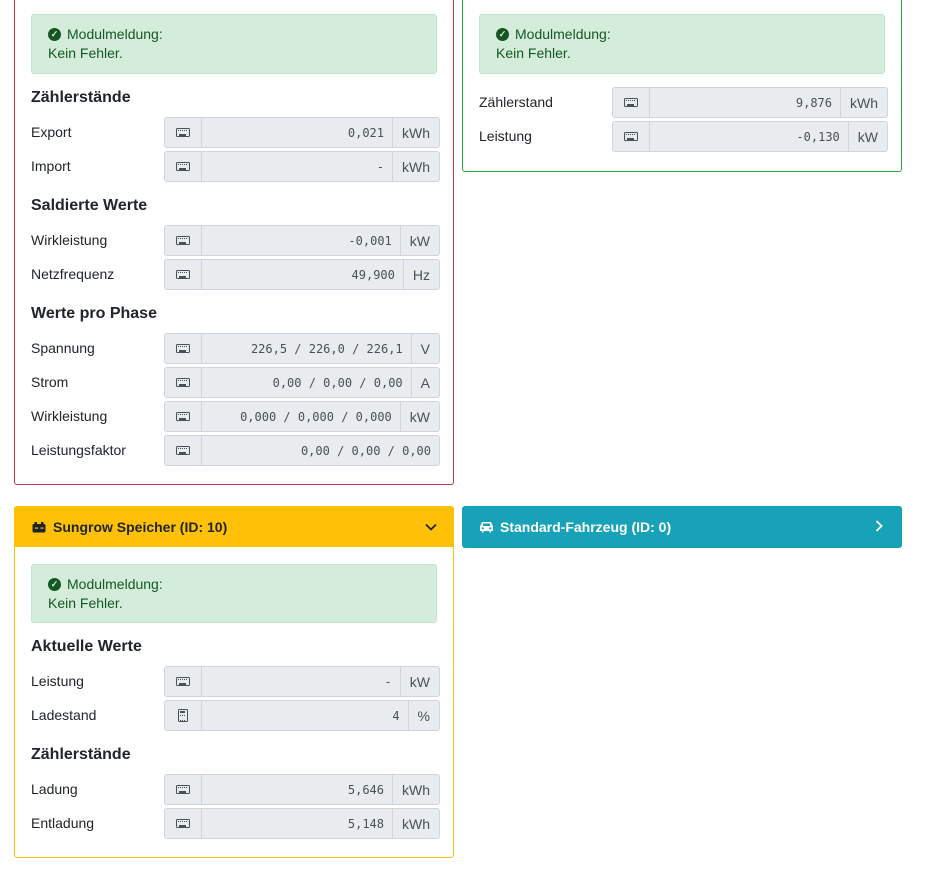  What do you see at coordinates (486, 527) in the screenshot?
I see `car-icon` at bounding box center [486, 527].